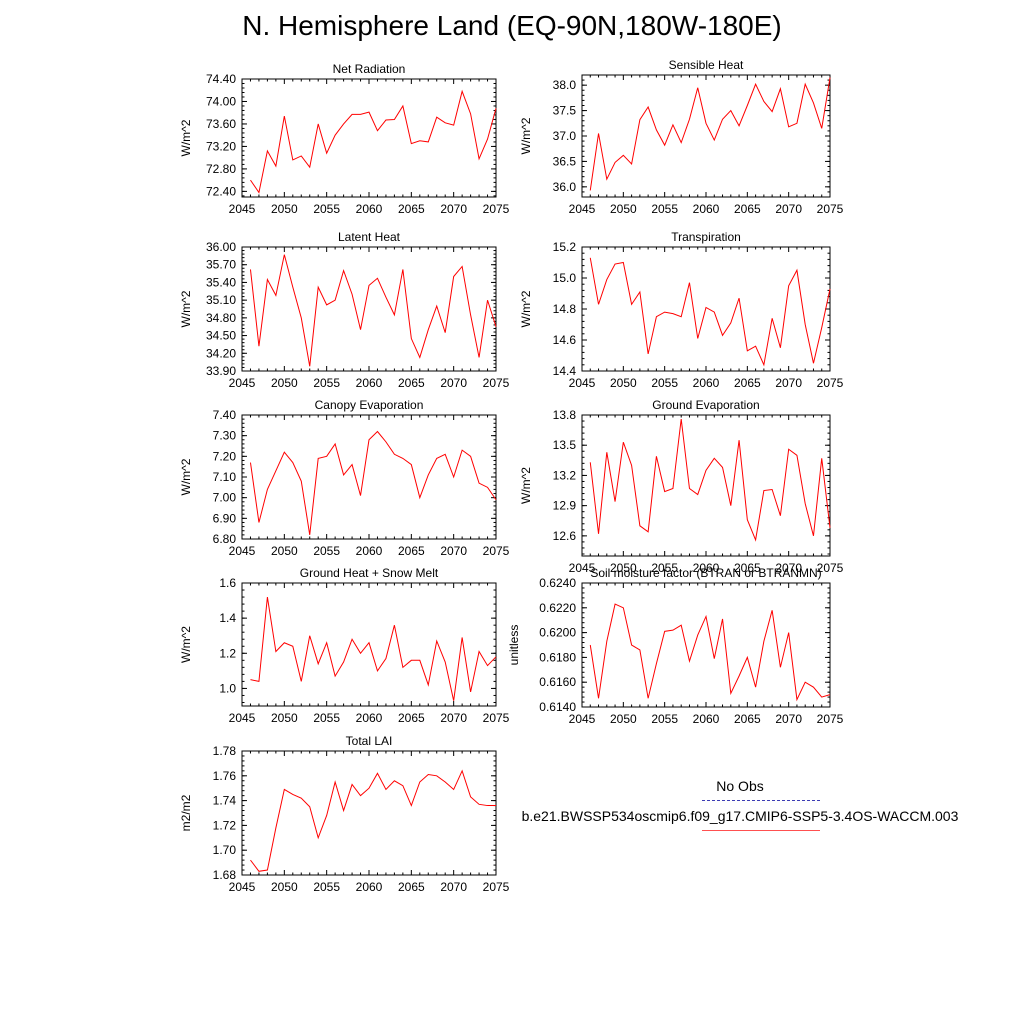 This screenshot has width=1024, height=1024. Describe the element at coordinates (565, 340) in the screenshot. I see `y-tick-label: 14.6` at that location.